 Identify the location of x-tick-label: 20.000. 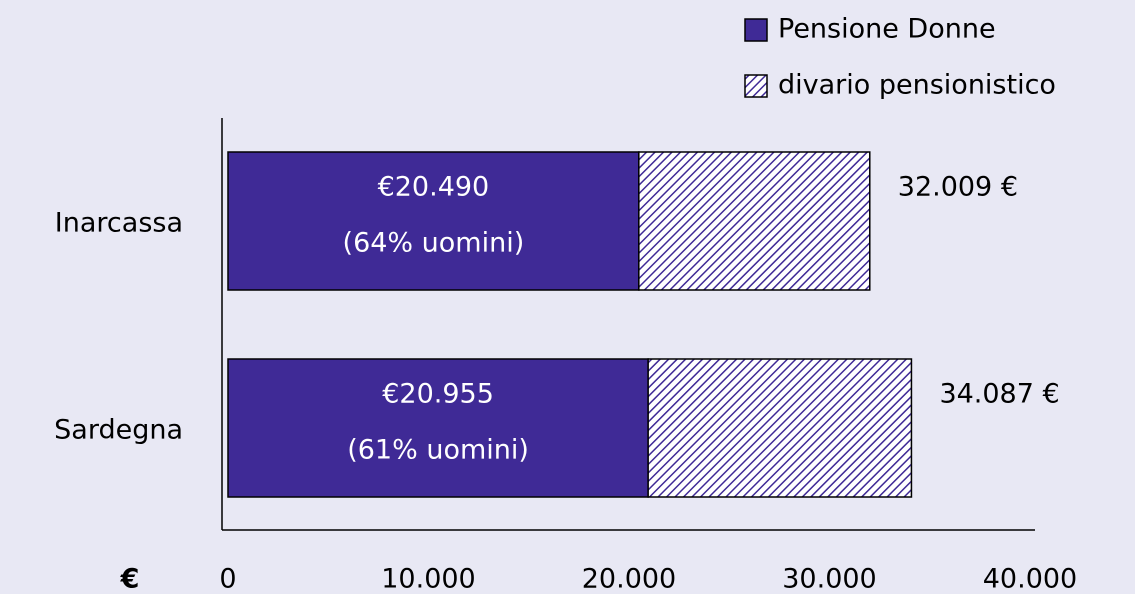
(629, 579).